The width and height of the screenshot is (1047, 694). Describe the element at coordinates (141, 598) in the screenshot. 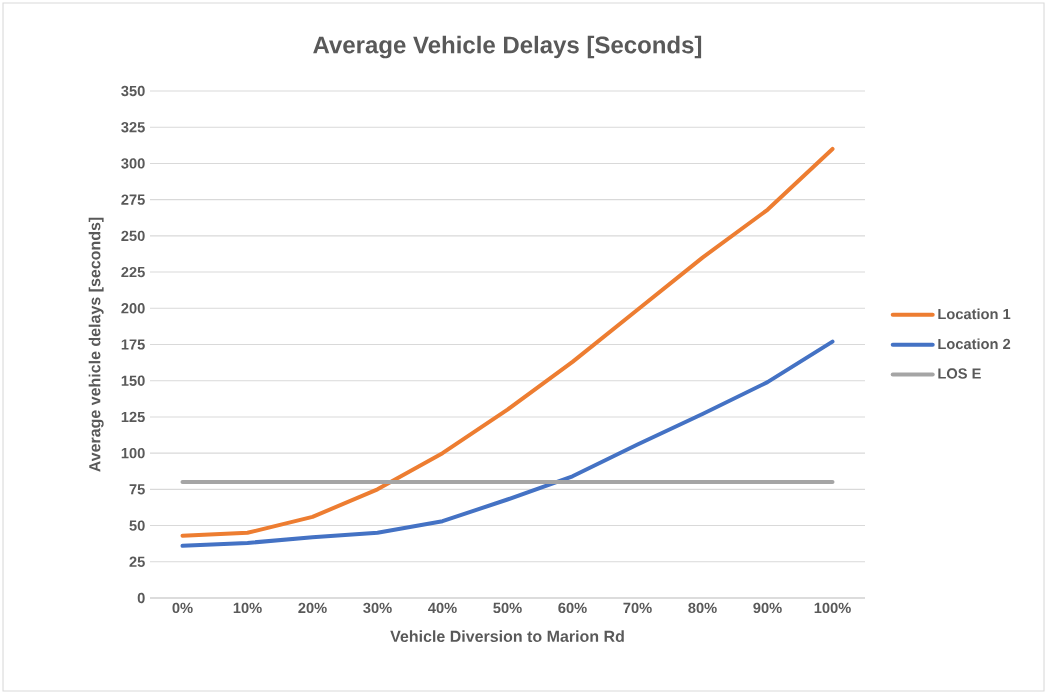

I see `y-tick-label: 0` at that location.